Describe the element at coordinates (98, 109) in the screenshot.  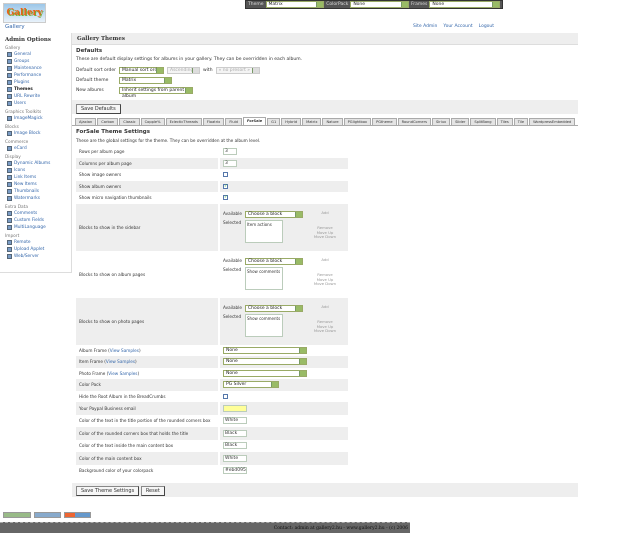
I see `save-defaults-button: Save Defaults` at that location.